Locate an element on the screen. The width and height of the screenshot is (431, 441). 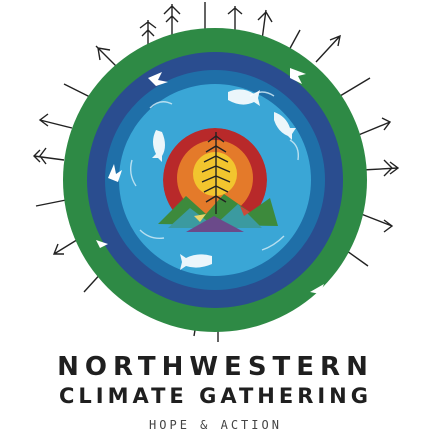
title-line-1: NORTHWESTERN is located at coordinates (215, 367).